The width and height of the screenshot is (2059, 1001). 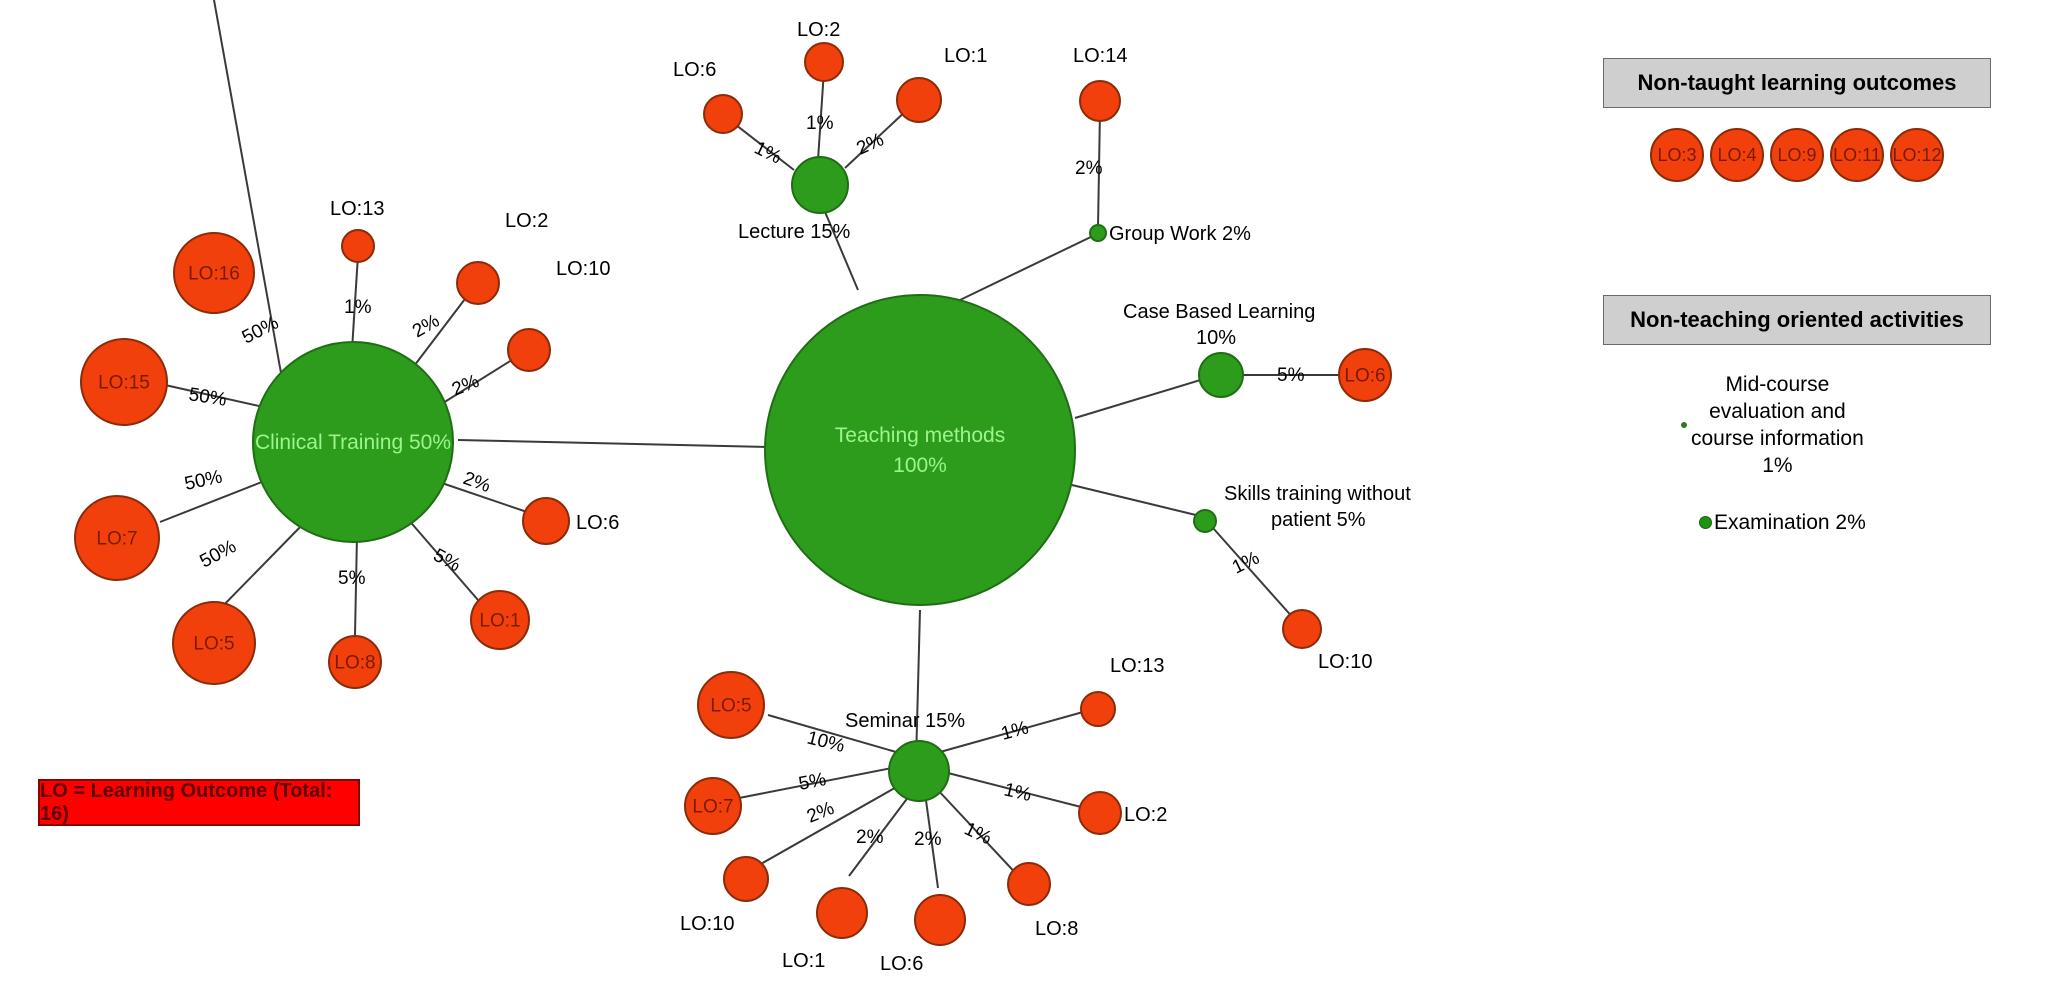 I want to click on node-lo8-seminar, so click(x=1029, y=884).